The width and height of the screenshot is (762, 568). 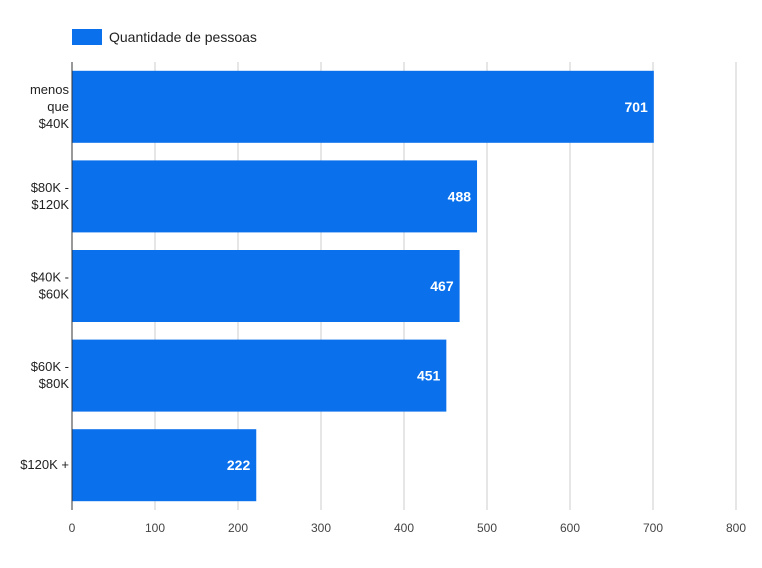 I want to click on x-tick-label: 100, so click(x=155, y=528).